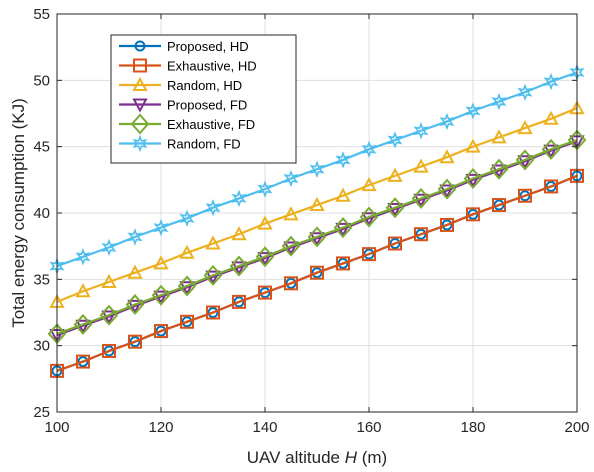 This screenshot has width=594, height=472. I want to click on legend-label: Exhaustive, HD, so click(212, 66).